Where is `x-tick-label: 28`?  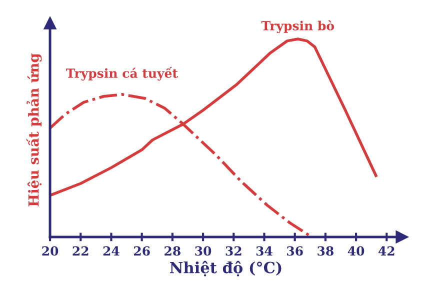
x-tick-label: 28 is located at coordinates (172, 251).